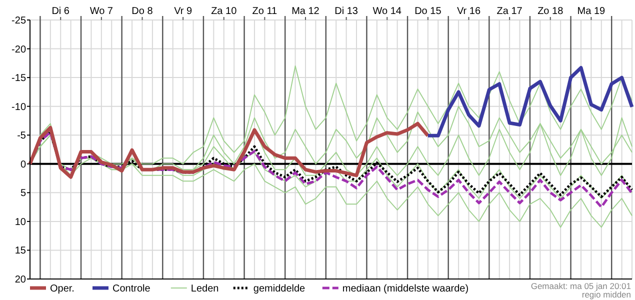  What do you see at coordinates (102, 11) in the screenshot?
I see `x-tick-label: Wo 7` at bounding box center [102, 11].